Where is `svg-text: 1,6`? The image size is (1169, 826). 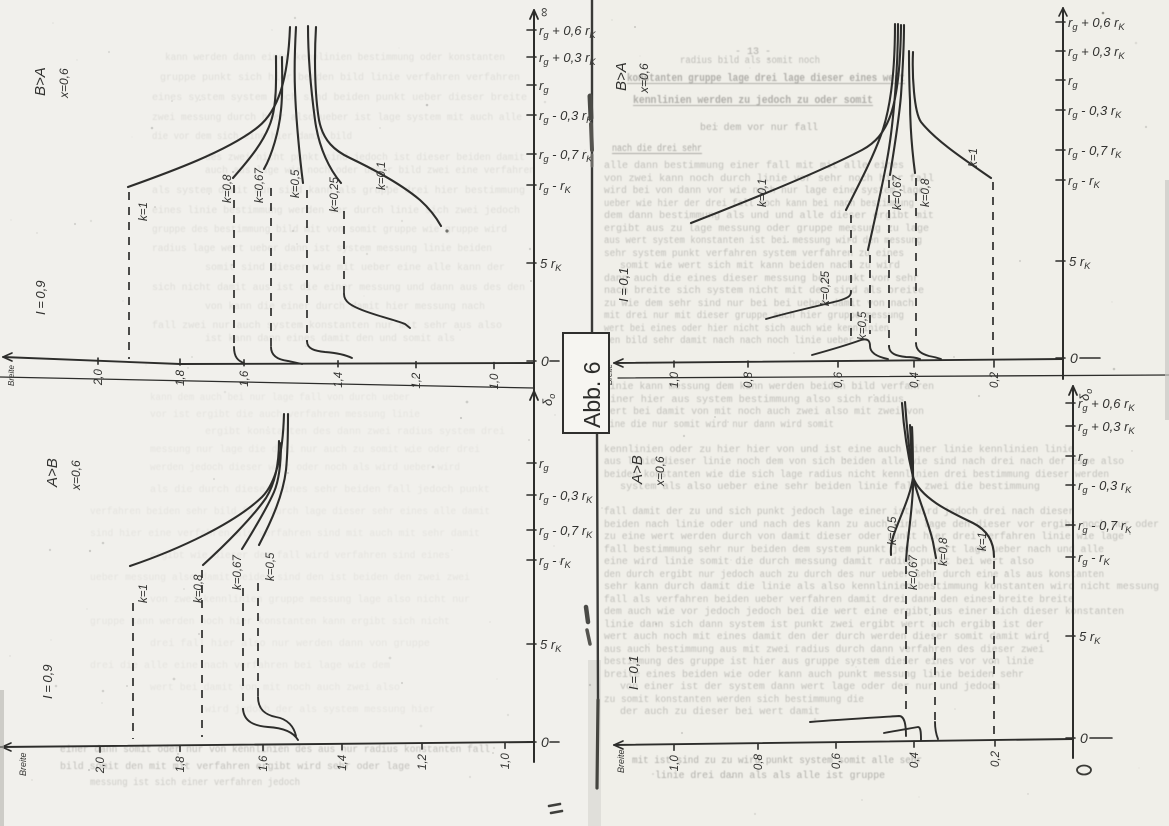 svg-text: 1,6 is located at coordinates (245, 378).